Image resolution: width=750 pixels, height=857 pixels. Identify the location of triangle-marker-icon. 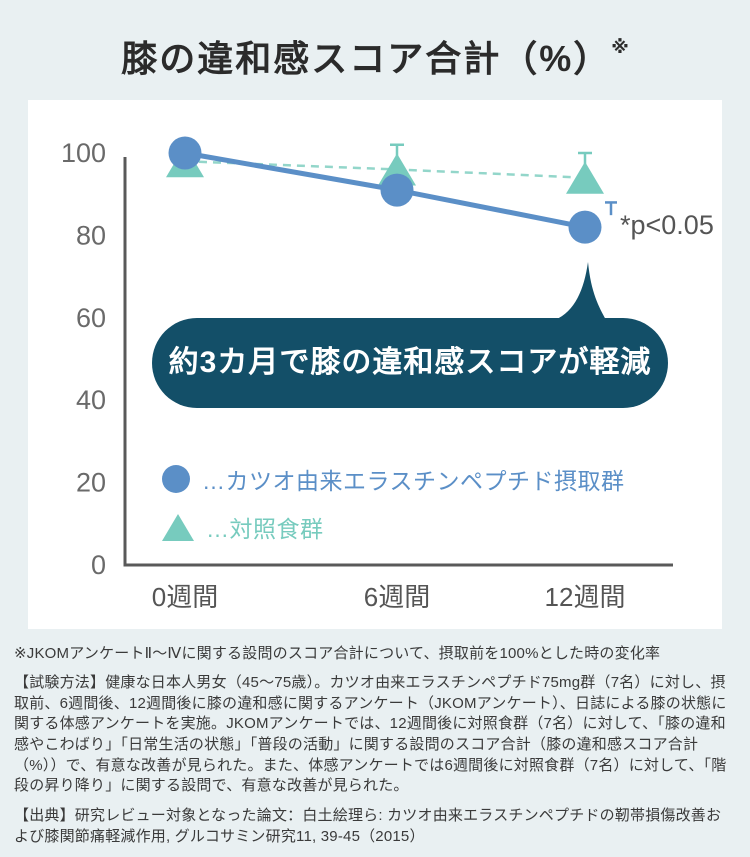
(178, 527).